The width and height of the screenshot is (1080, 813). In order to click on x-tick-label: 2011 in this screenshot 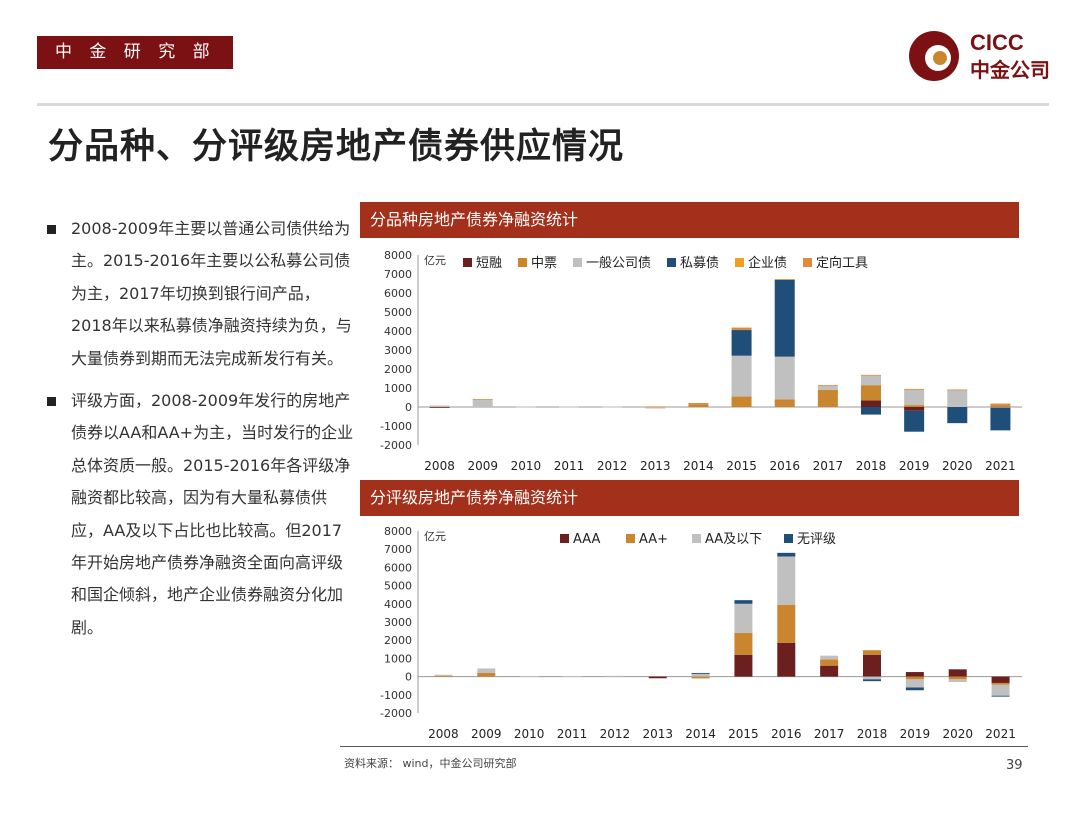, I will do `click(572, 734)`.